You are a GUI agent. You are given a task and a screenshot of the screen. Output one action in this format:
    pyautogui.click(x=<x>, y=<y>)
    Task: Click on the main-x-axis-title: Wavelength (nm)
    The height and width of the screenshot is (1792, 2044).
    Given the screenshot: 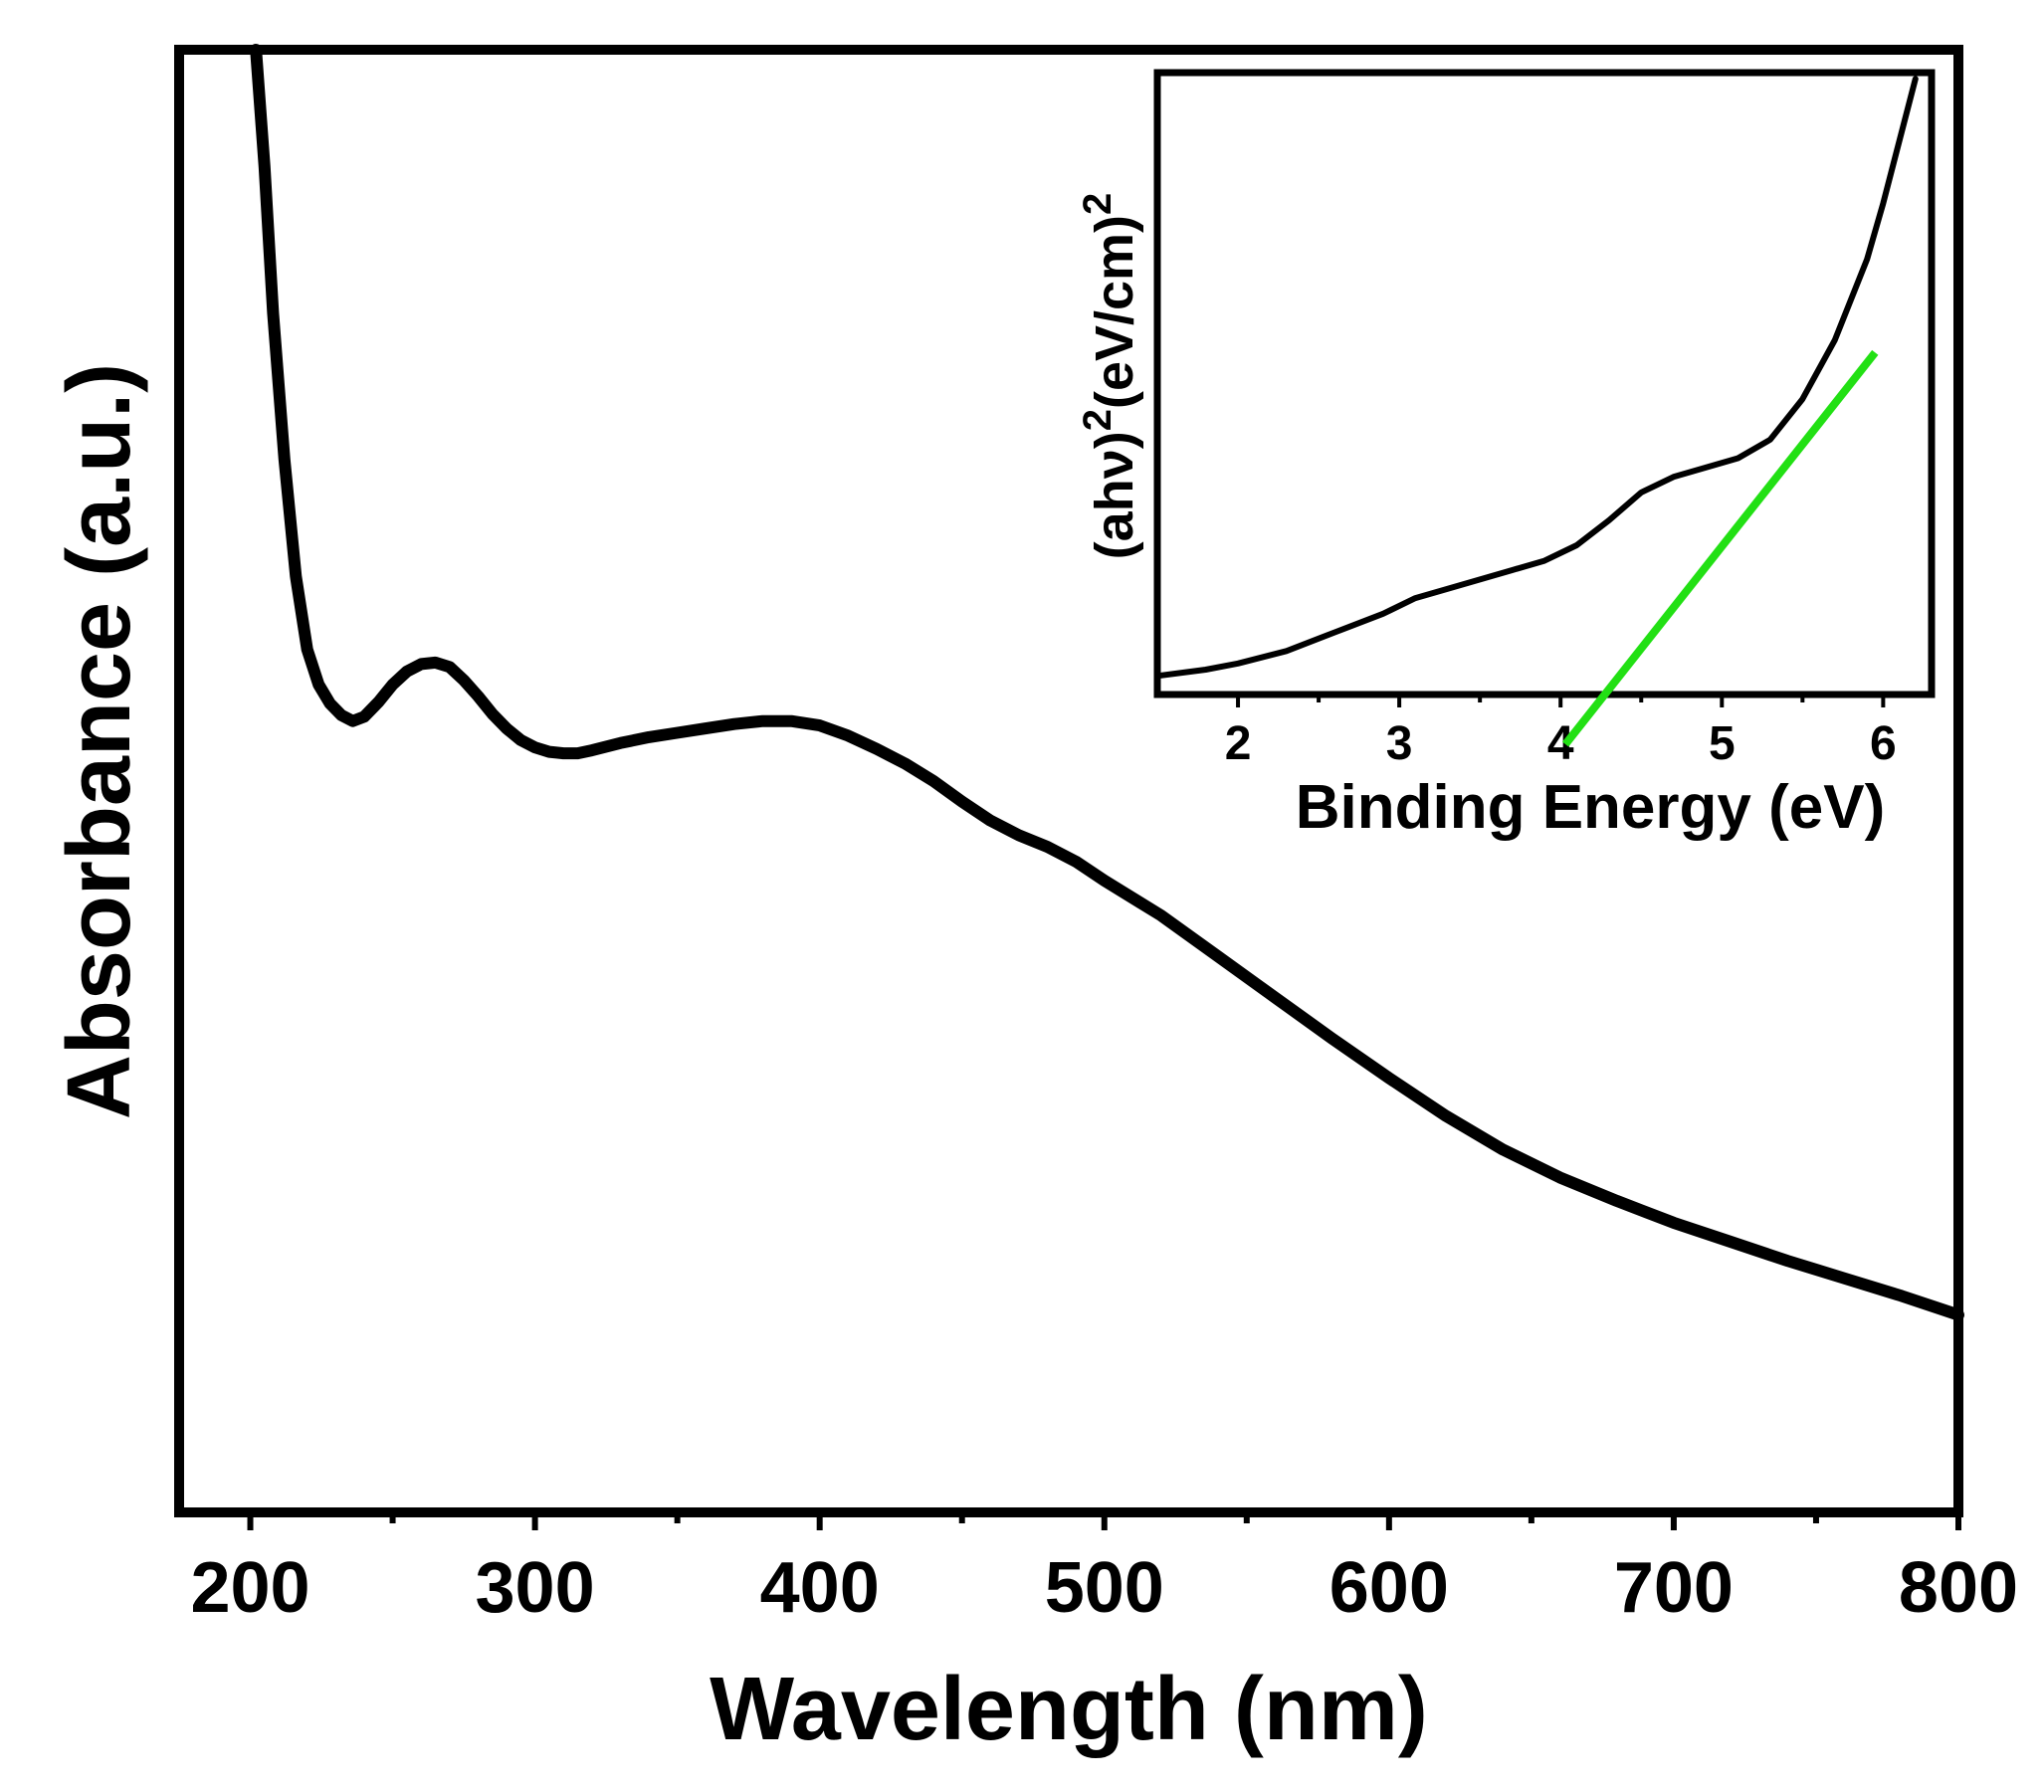 What is the action you would take?
    pyautogui.click(x=1069, y=1709)
    